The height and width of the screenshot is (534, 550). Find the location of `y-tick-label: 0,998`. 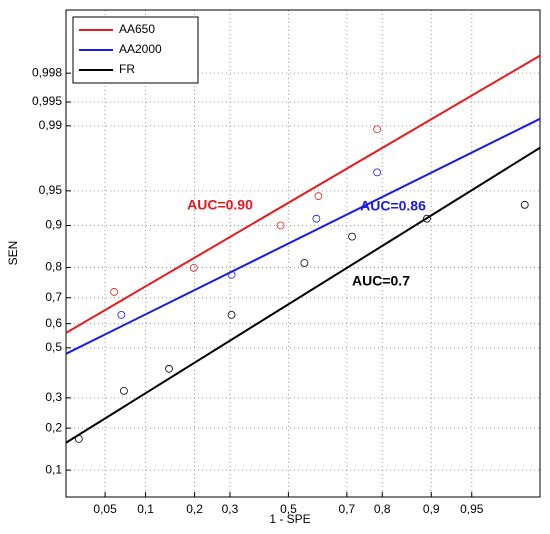

y-tick-label: 0,998 is located at coordinates (47, 72).